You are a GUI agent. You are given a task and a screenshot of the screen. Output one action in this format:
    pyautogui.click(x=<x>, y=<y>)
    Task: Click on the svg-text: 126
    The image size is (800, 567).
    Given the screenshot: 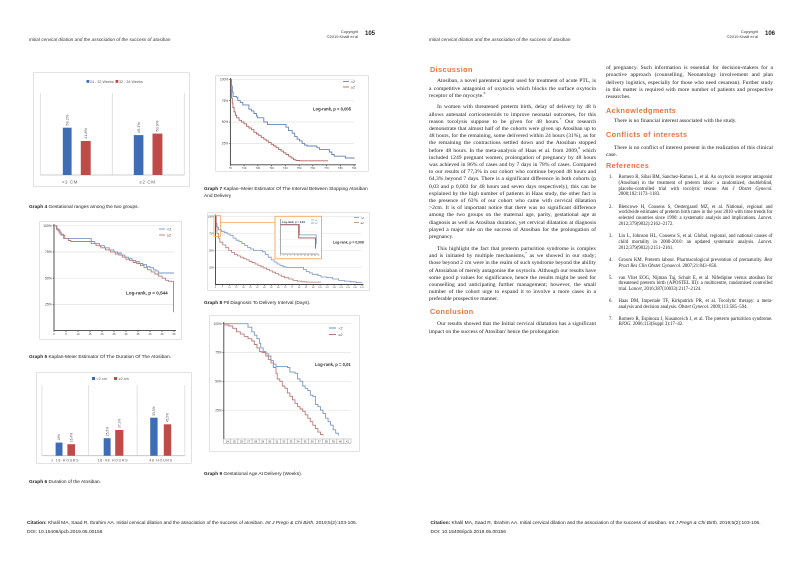 What is the action you would take?
    pyautogui.click(x=341, y=288)
    